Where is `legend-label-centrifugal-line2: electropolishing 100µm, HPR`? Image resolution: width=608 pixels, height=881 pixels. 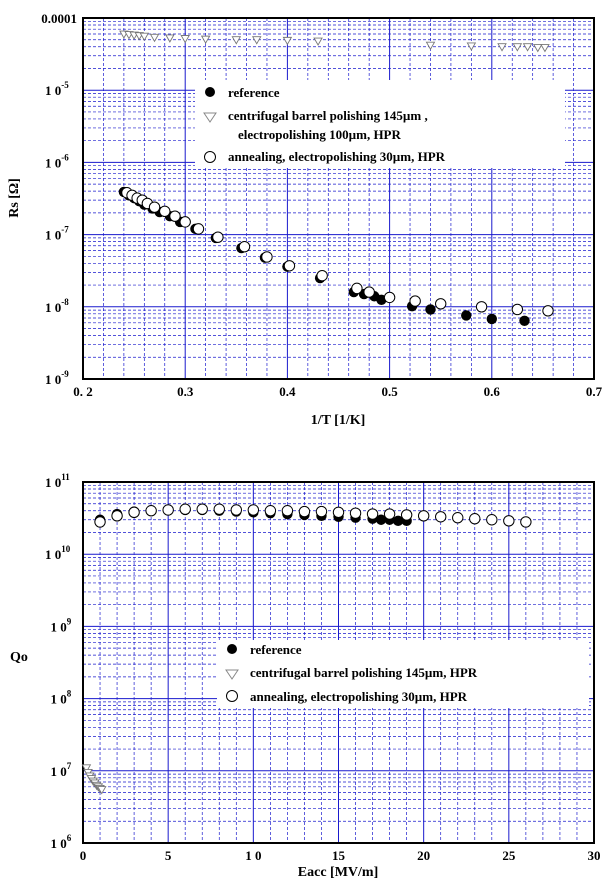
legend-label-centrifugal-line2: electropolishing 100µm, HPR is located at coordinates (319, 134).